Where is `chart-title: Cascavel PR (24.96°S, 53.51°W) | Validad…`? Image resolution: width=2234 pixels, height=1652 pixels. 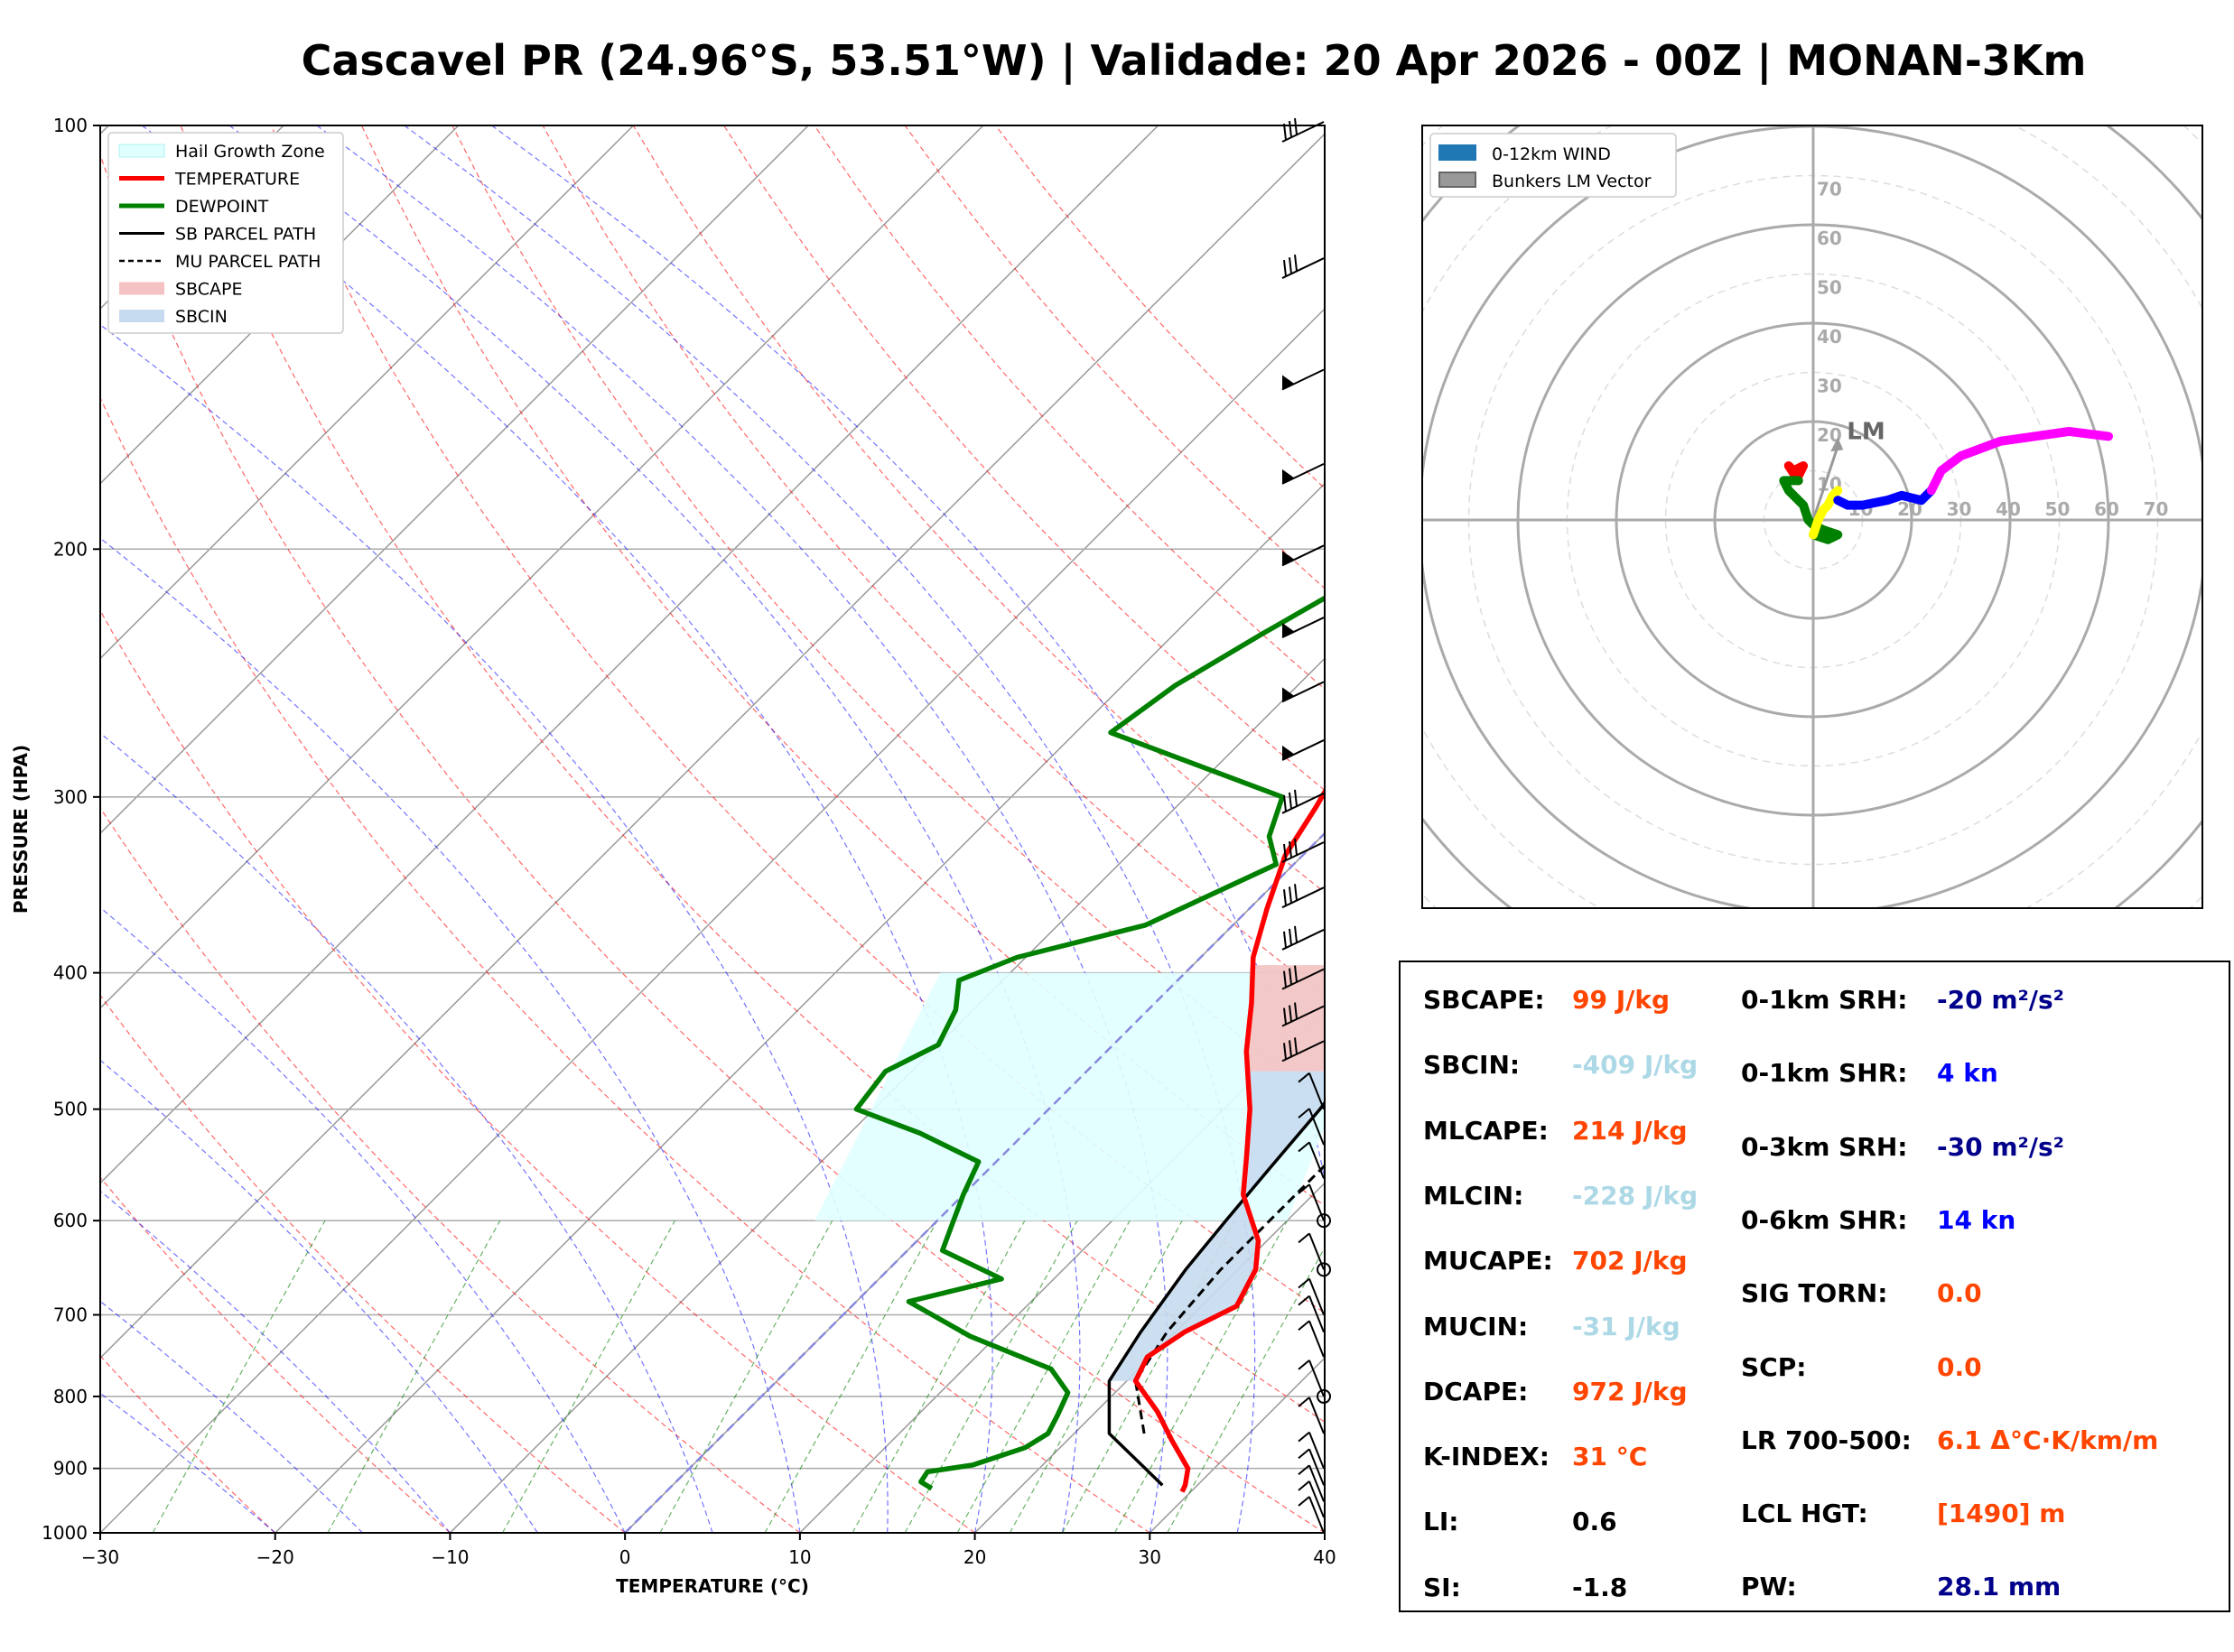 chart-title: Cascavel PR (24.96°S, 53.51°W) | Validad… is located at coordinates (1194, 60).